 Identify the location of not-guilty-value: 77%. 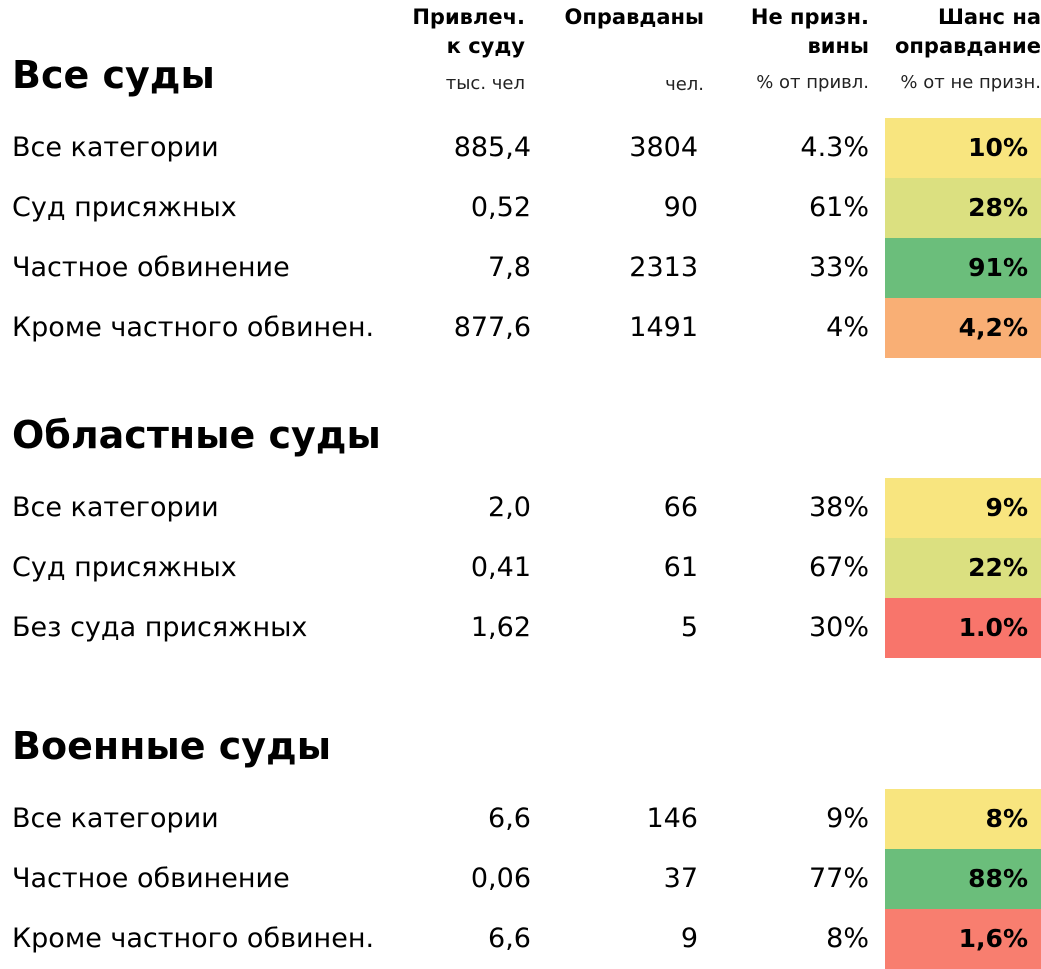
(838, 878).